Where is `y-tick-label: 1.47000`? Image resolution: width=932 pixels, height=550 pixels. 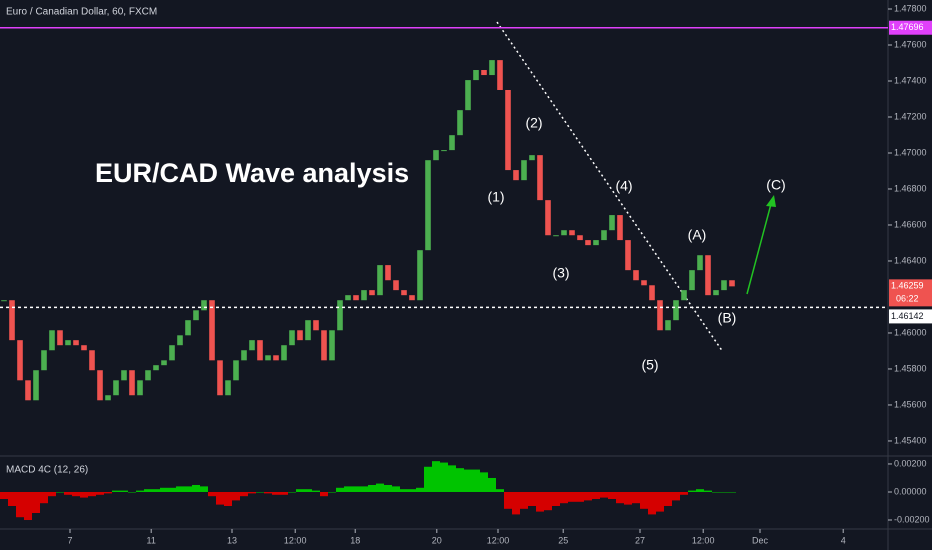
y-tick-label: 1.47000 is located at coordinates (910, 152).